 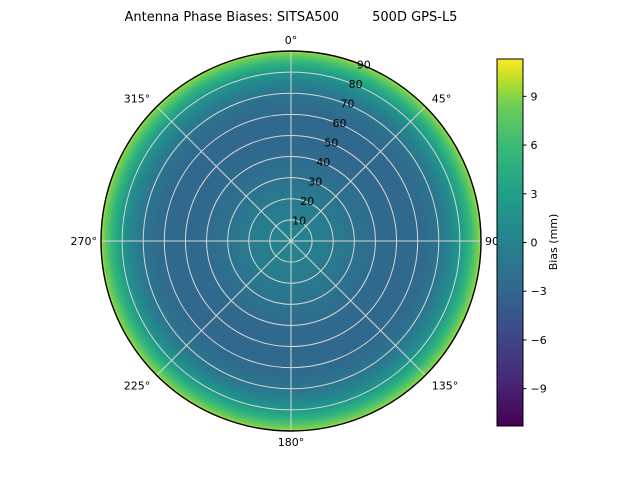 I want to click on colorbar, so click(x=510, y=242).